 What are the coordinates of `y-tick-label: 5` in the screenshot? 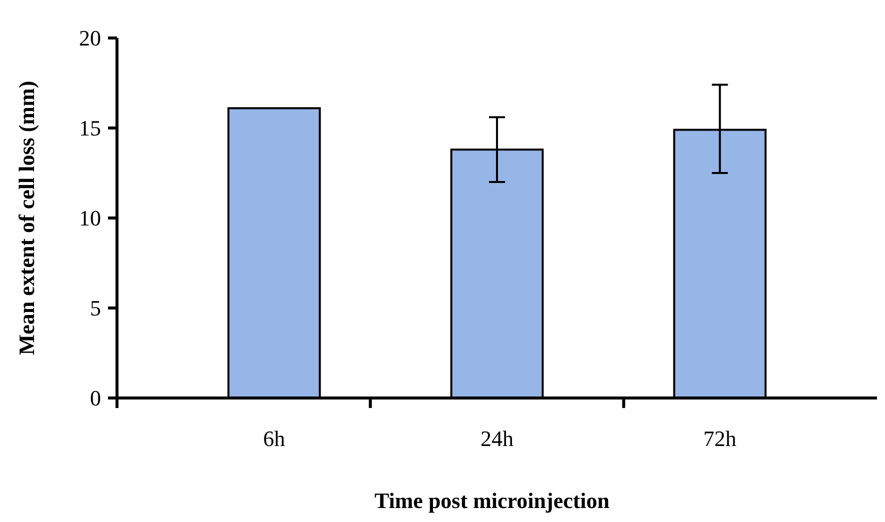 It's located at (95, 308).